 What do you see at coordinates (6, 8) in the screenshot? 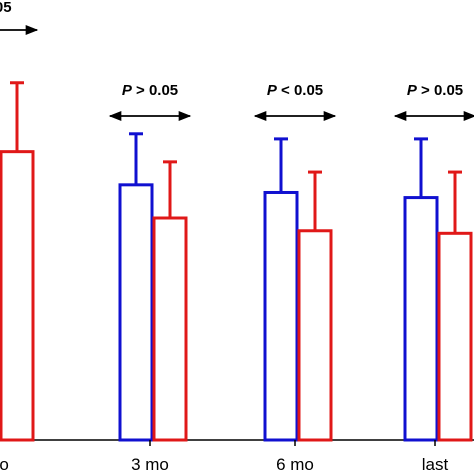
I see `p-value-label: 0.05` at bounding box center [6, 8].